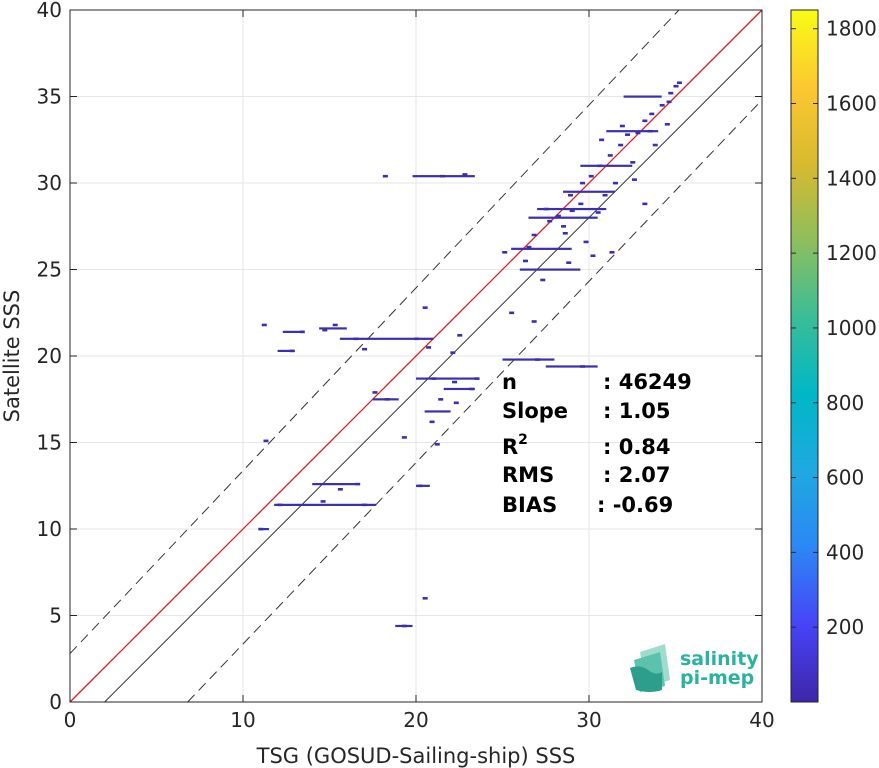 The height and width of the screenshot is (768, 879). What do you see at coordinates (804, 356) in the screenshot?
I see `colorbar-gradient` at bounding box center [804, 356].